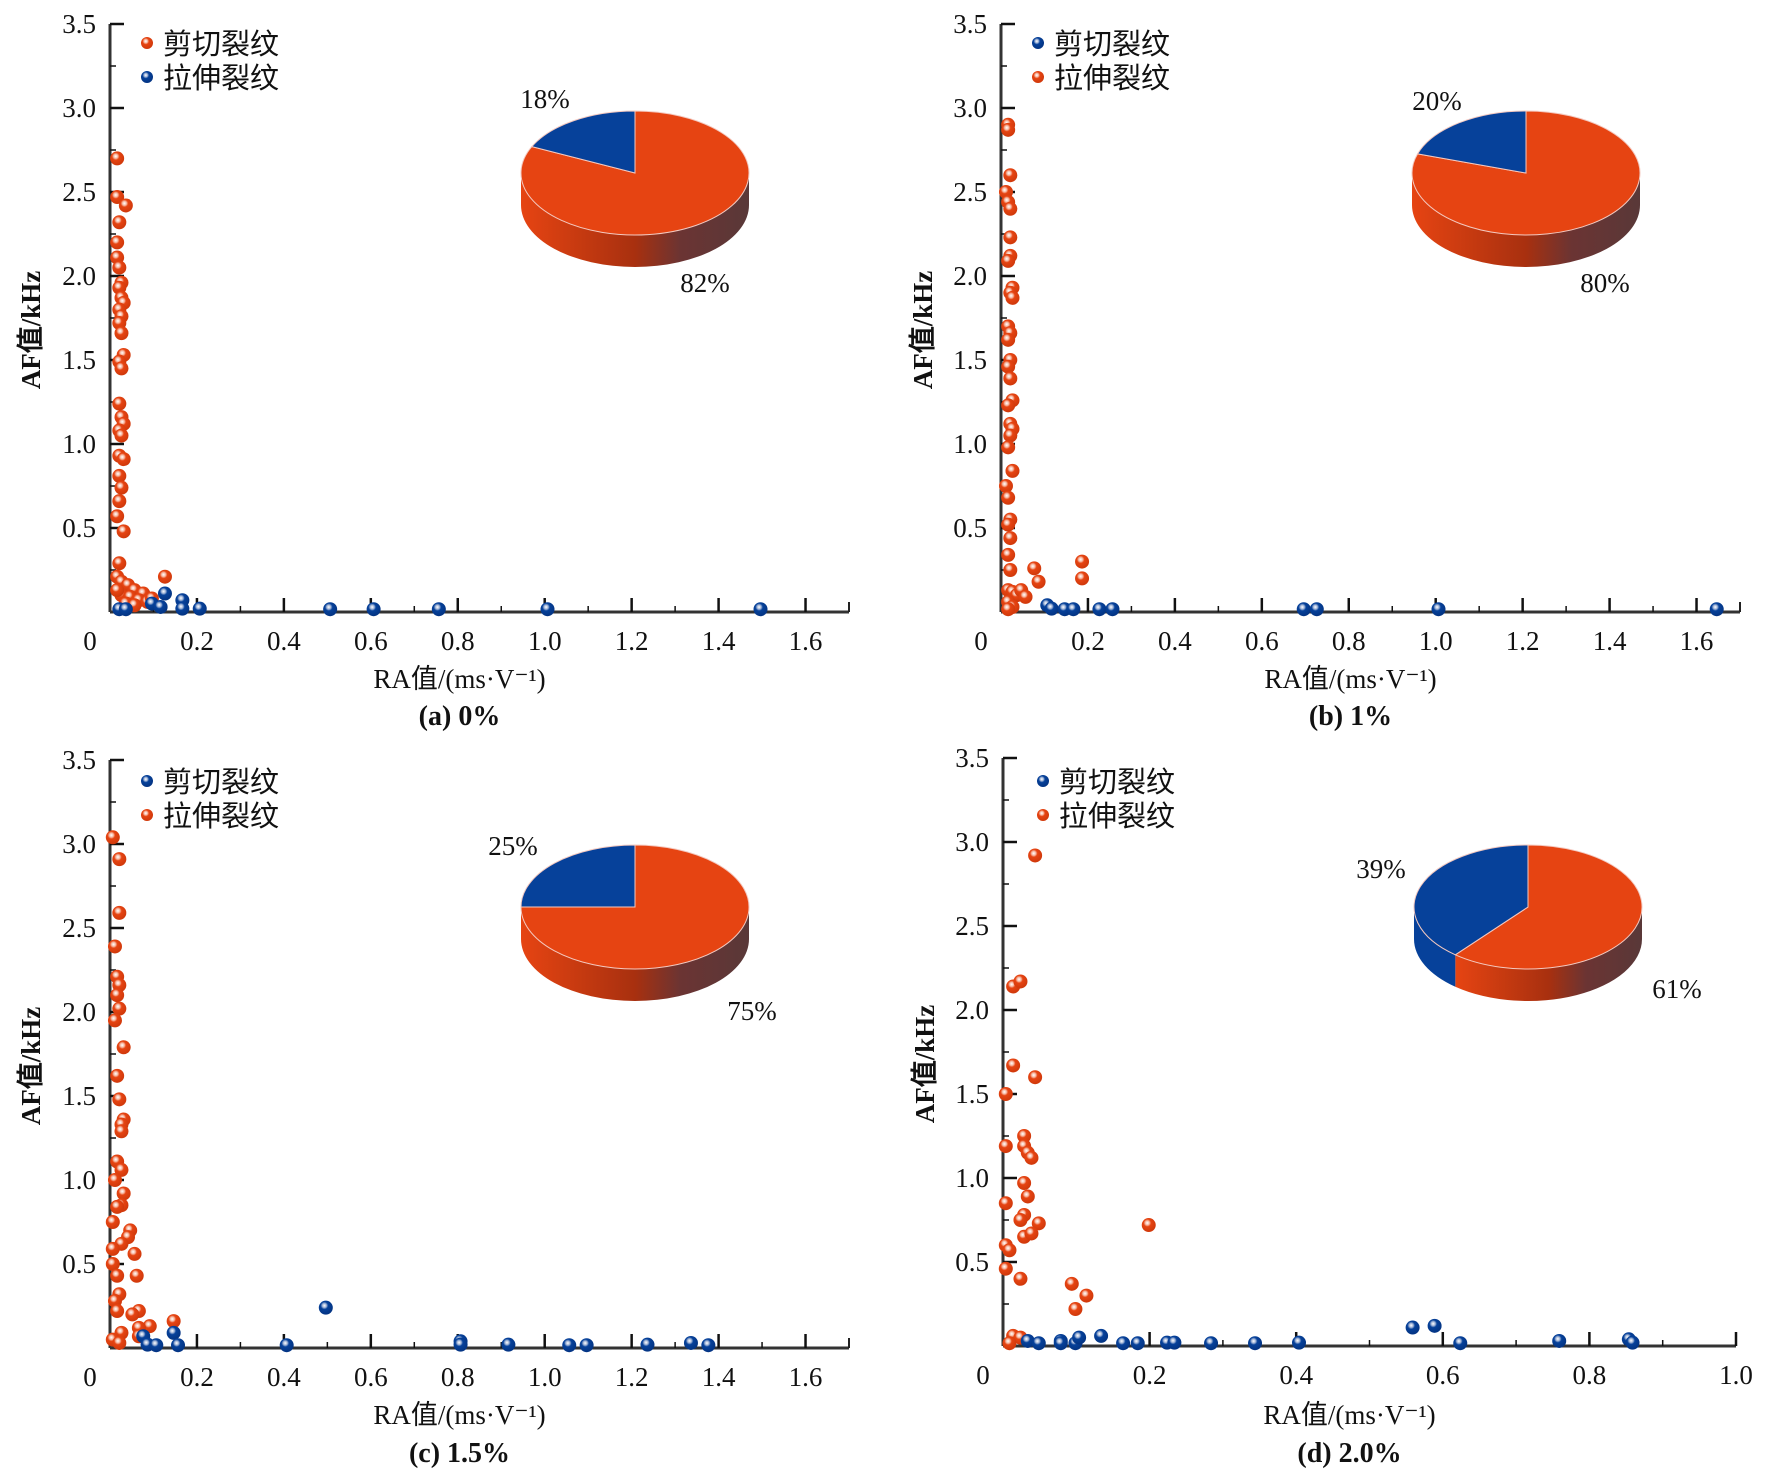 This screenshot has height=1478, width=1772. I want to click on pie-label-blue: 25%, so click(513, 846).